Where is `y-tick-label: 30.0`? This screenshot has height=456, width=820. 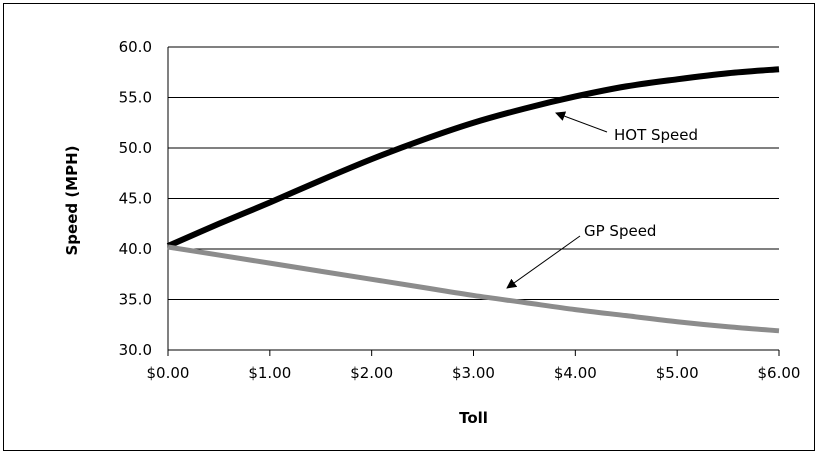 y-tick-label: 30.0 is located at coordinates (135, 350).